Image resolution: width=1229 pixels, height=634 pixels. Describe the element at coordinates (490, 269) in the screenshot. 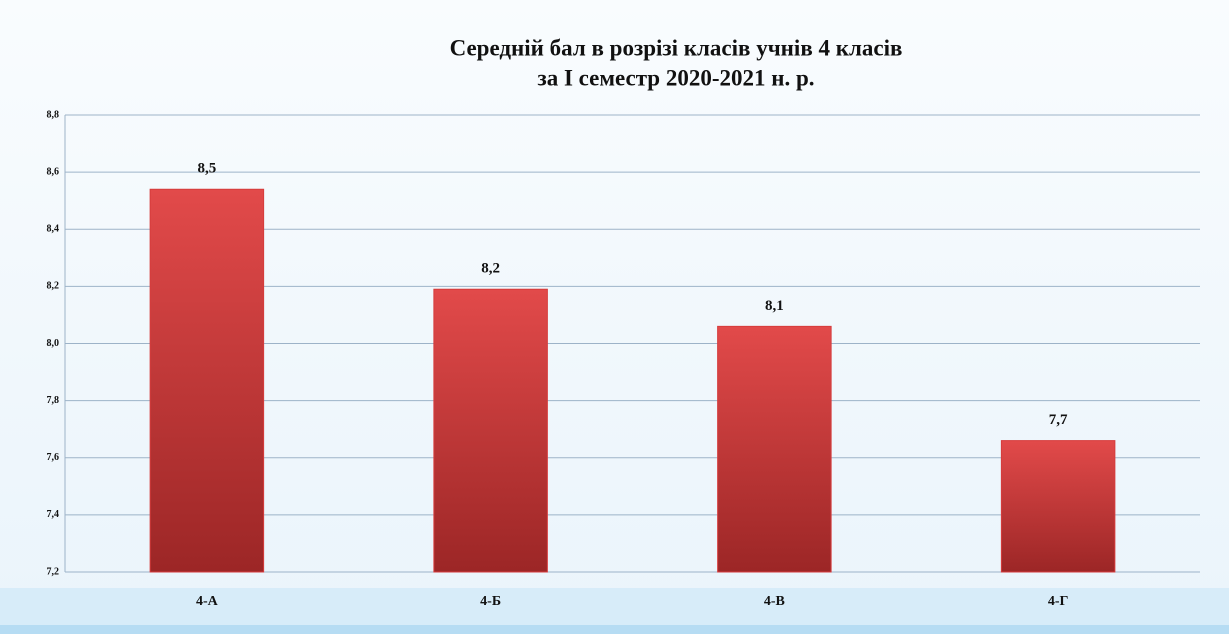

I see `data-label: 8,2` at that location.